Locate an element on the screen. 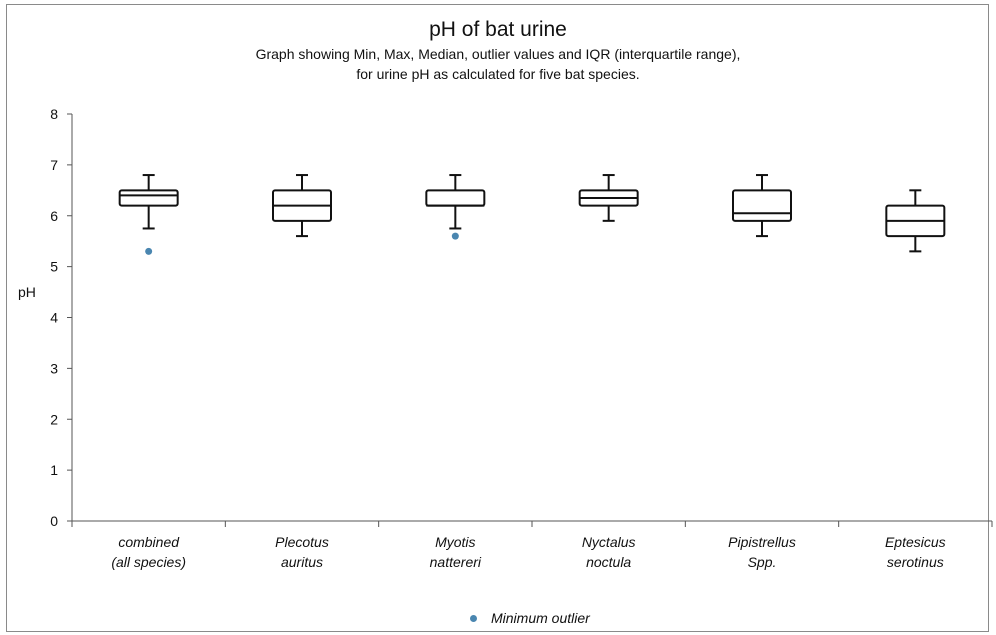 This screenshot has height=635, width=996. x-category-label: noctula is located at coordinates (608, 562).